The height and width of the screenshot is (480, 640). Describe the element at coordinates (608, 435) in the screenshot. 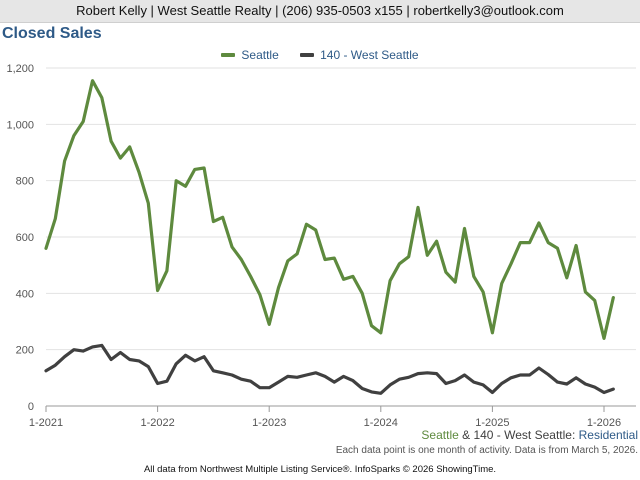

I see `subtitle-type: Residential` at that location.